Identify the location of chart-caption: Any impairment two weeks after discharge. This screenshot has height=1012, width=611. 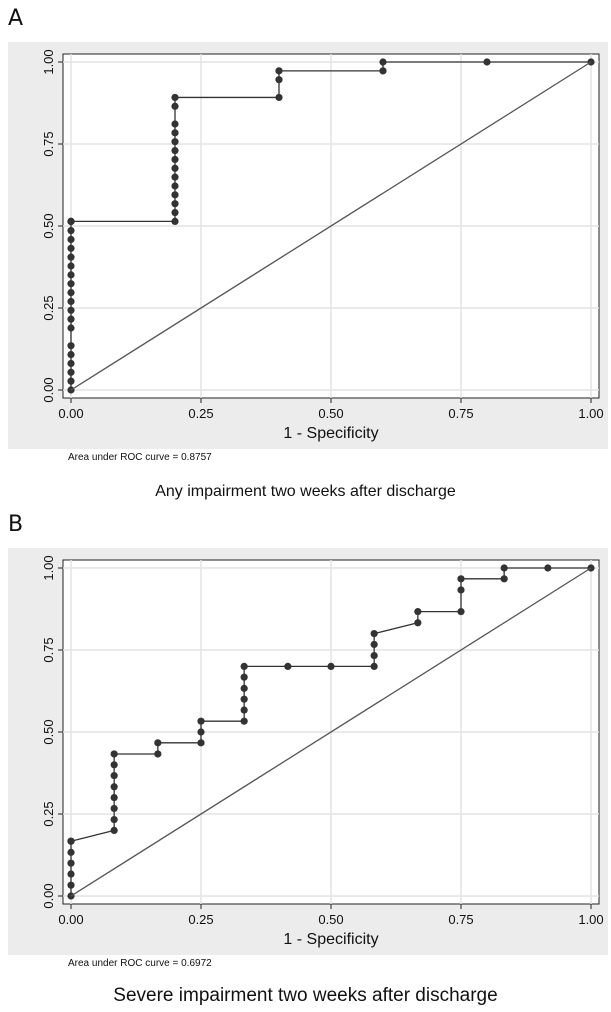
(305, 491).